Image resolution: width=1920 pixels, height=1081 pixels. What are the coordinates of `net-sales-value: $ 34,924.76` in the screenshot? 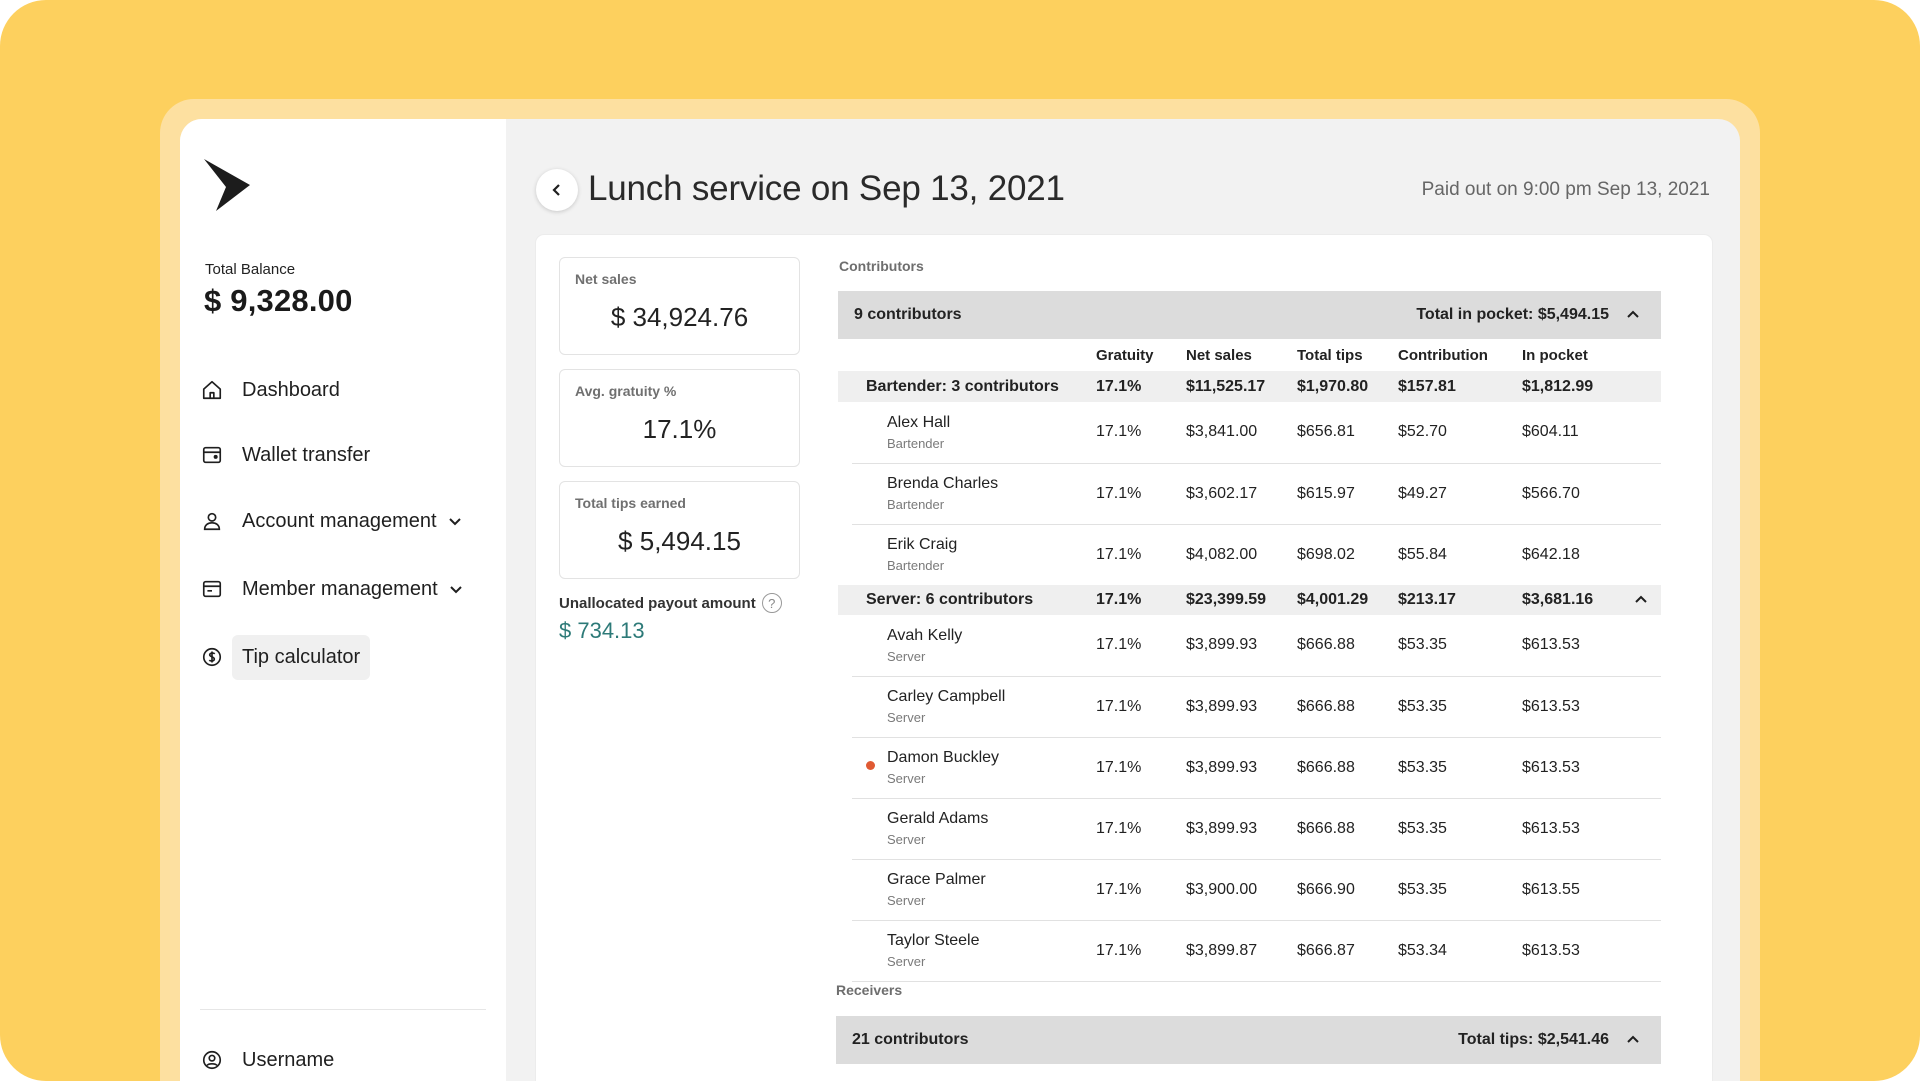 It's located at (679, 317).